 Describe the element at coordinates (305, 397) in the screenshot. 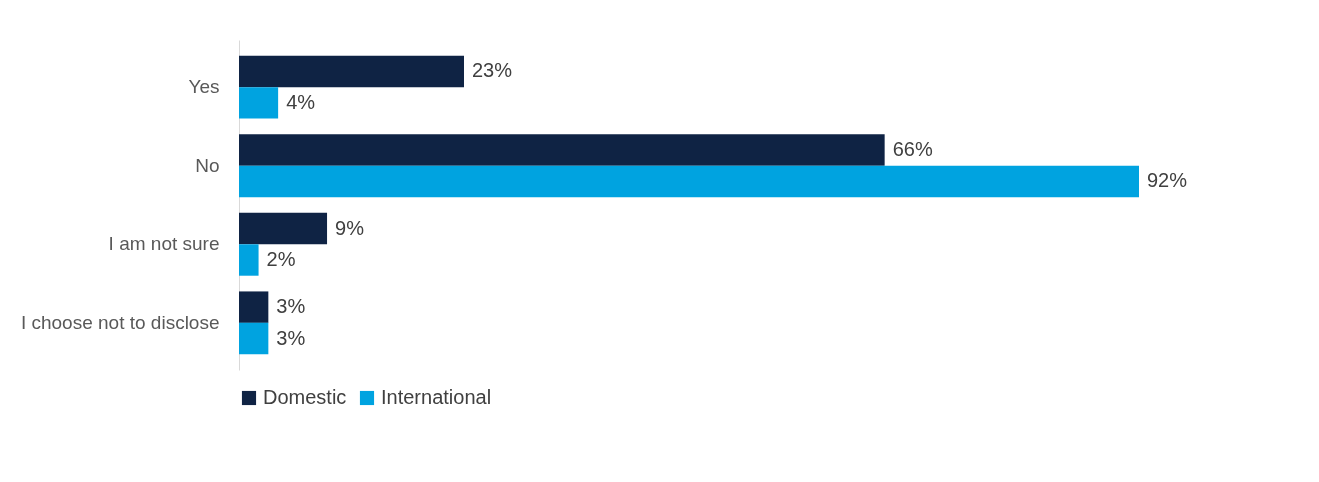

I see `legend-label: Domestic` at that location.